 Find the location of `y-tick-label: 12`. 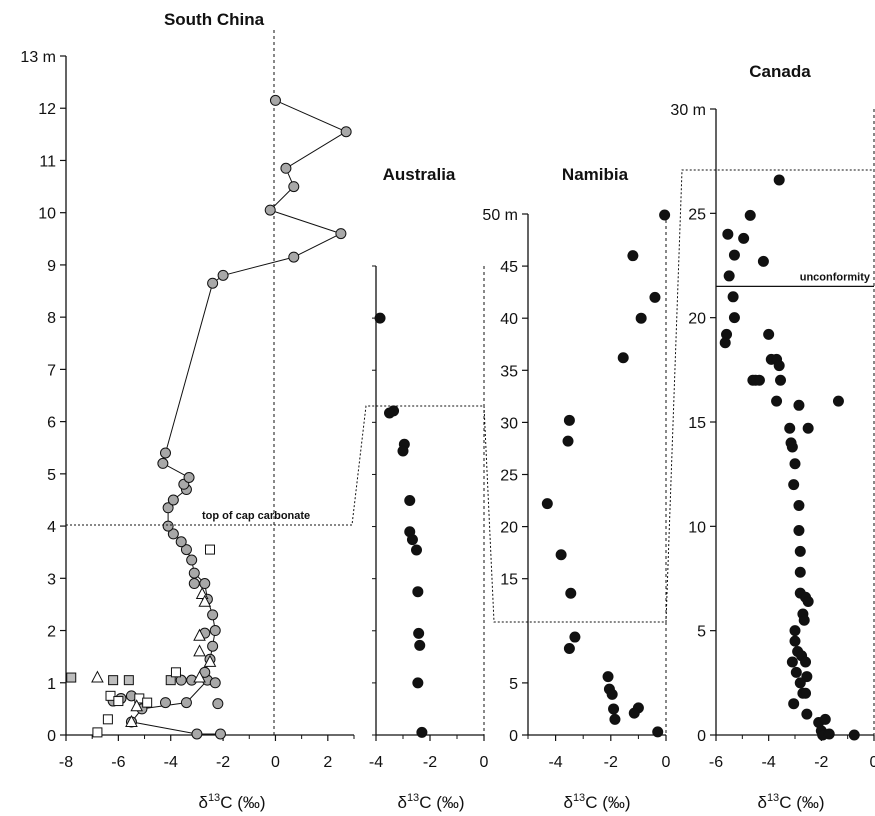

y-tick-label: 12 is located at coordinates (47, 109).